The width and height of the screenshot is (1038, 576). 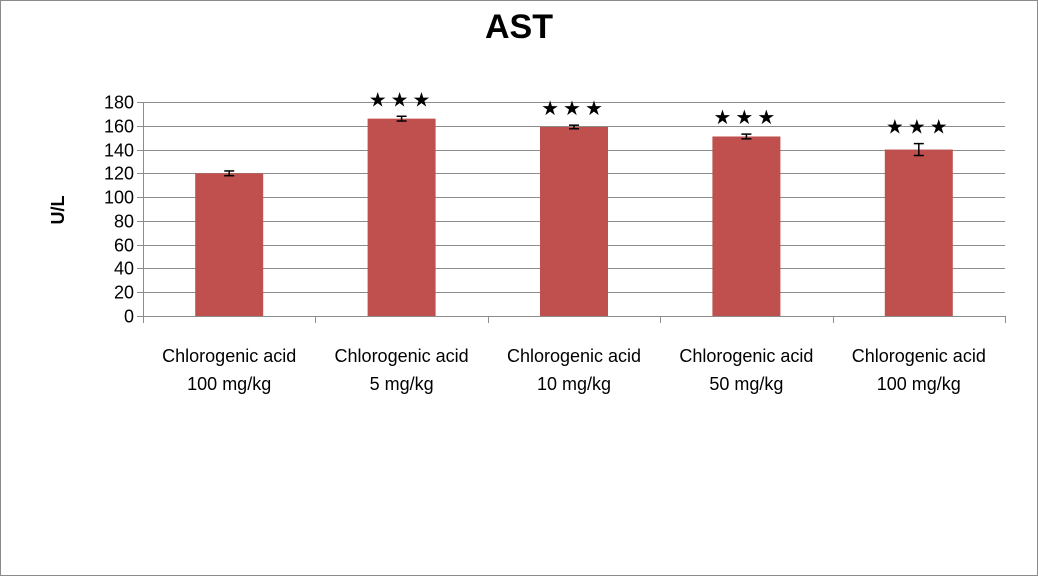 What do you see at coordinates (119, 174) in the screenshot?
I see `y-tick-label: 120` at bounding box center [119, 174].